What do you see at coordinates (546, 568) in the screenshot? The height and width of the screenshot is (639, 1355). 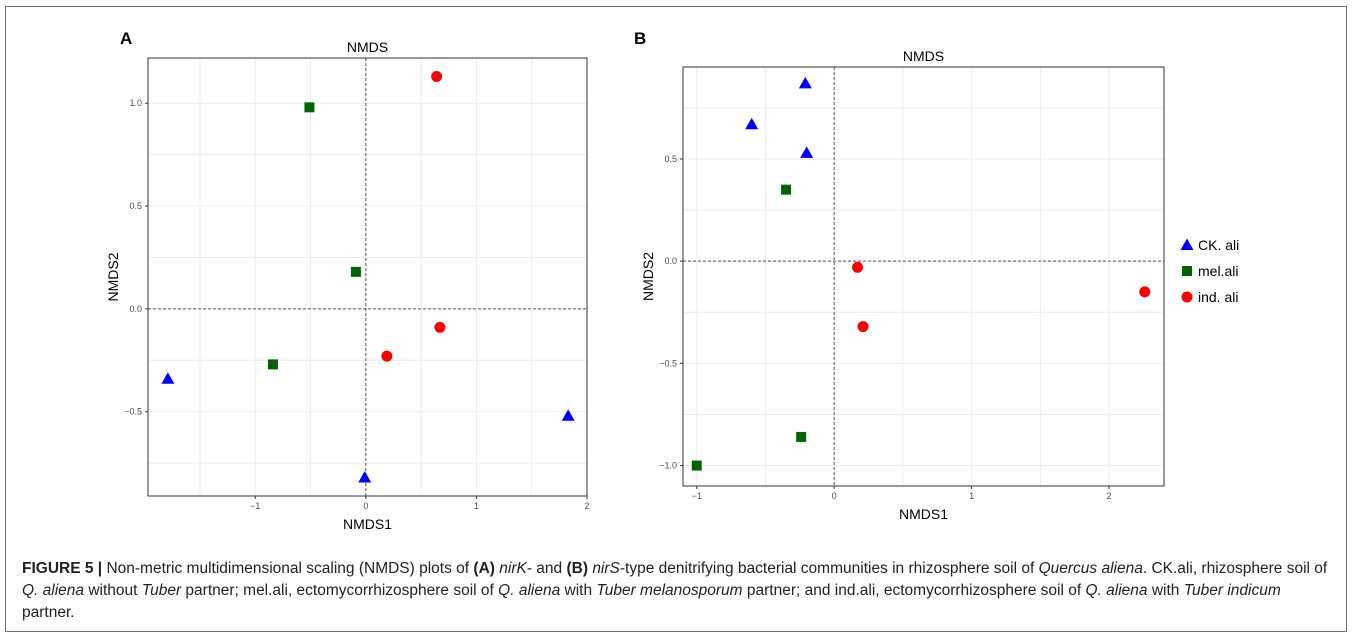 I see `caption-text: - and` at bounding box center [546, 568].